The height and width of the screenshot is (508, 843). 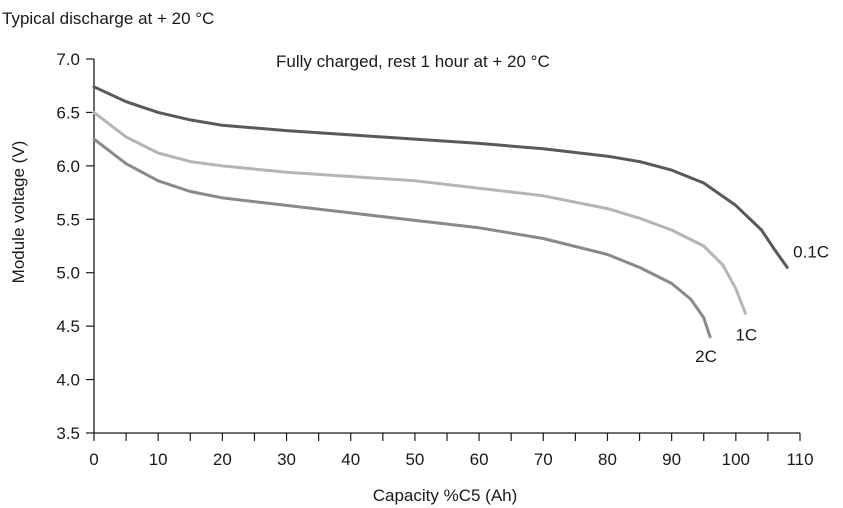 I want to click on x-tick-label: 70, so click(x=543, y=459).